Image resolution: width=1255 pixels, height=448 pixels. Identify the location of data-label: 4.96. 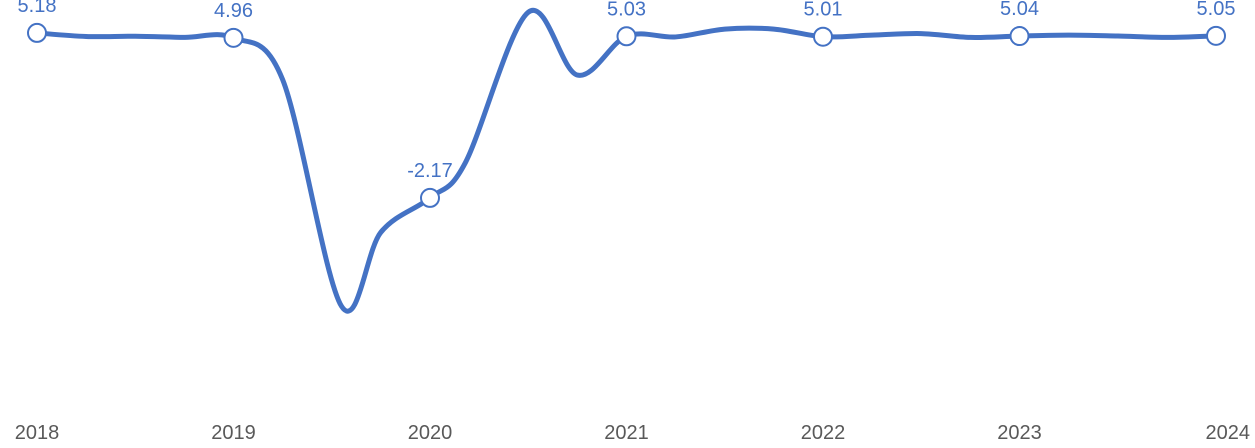
(233, 11).